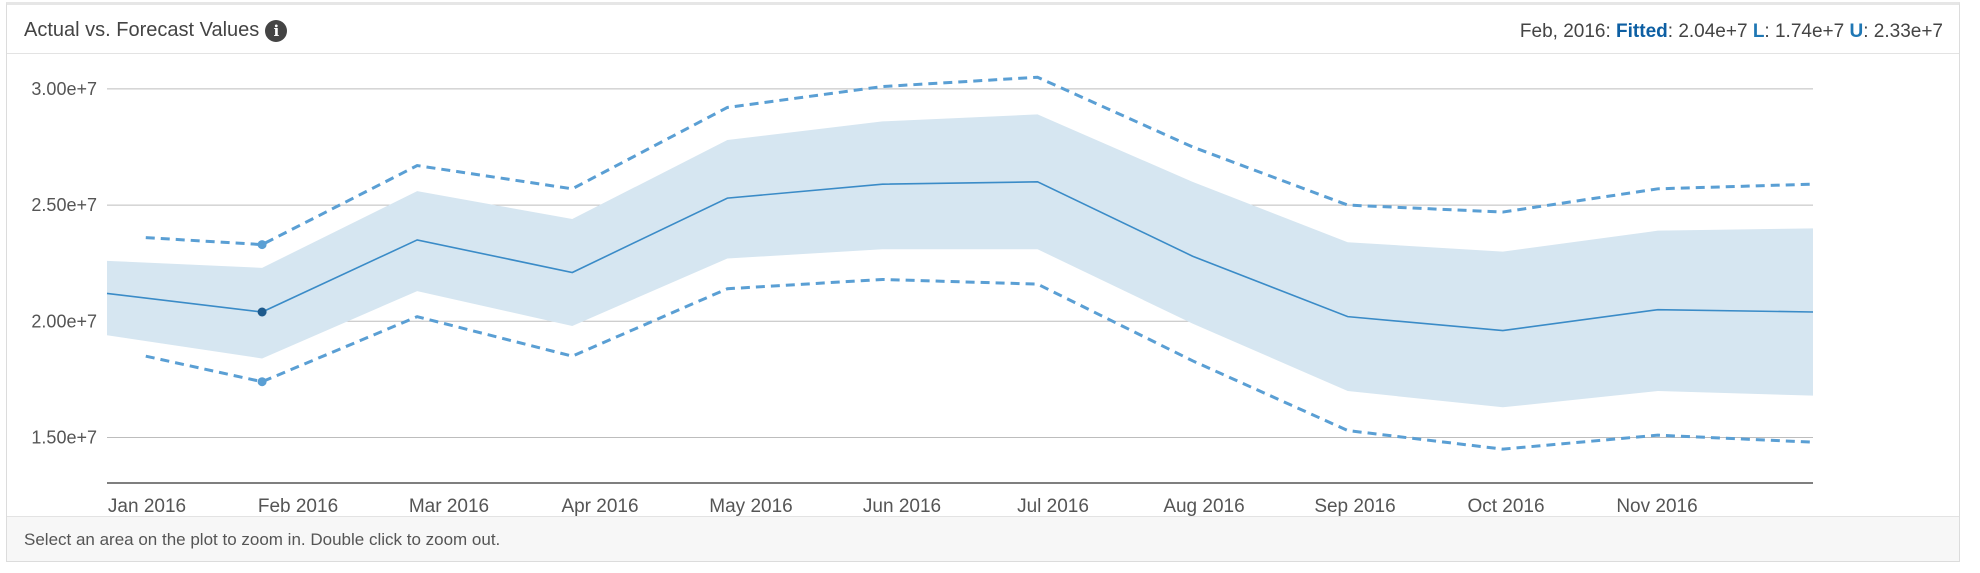 Image resolution: width=1980 pixels, height=573 pixels. I want to click on x-tick-label: Mar 2016, so click(449, 506).